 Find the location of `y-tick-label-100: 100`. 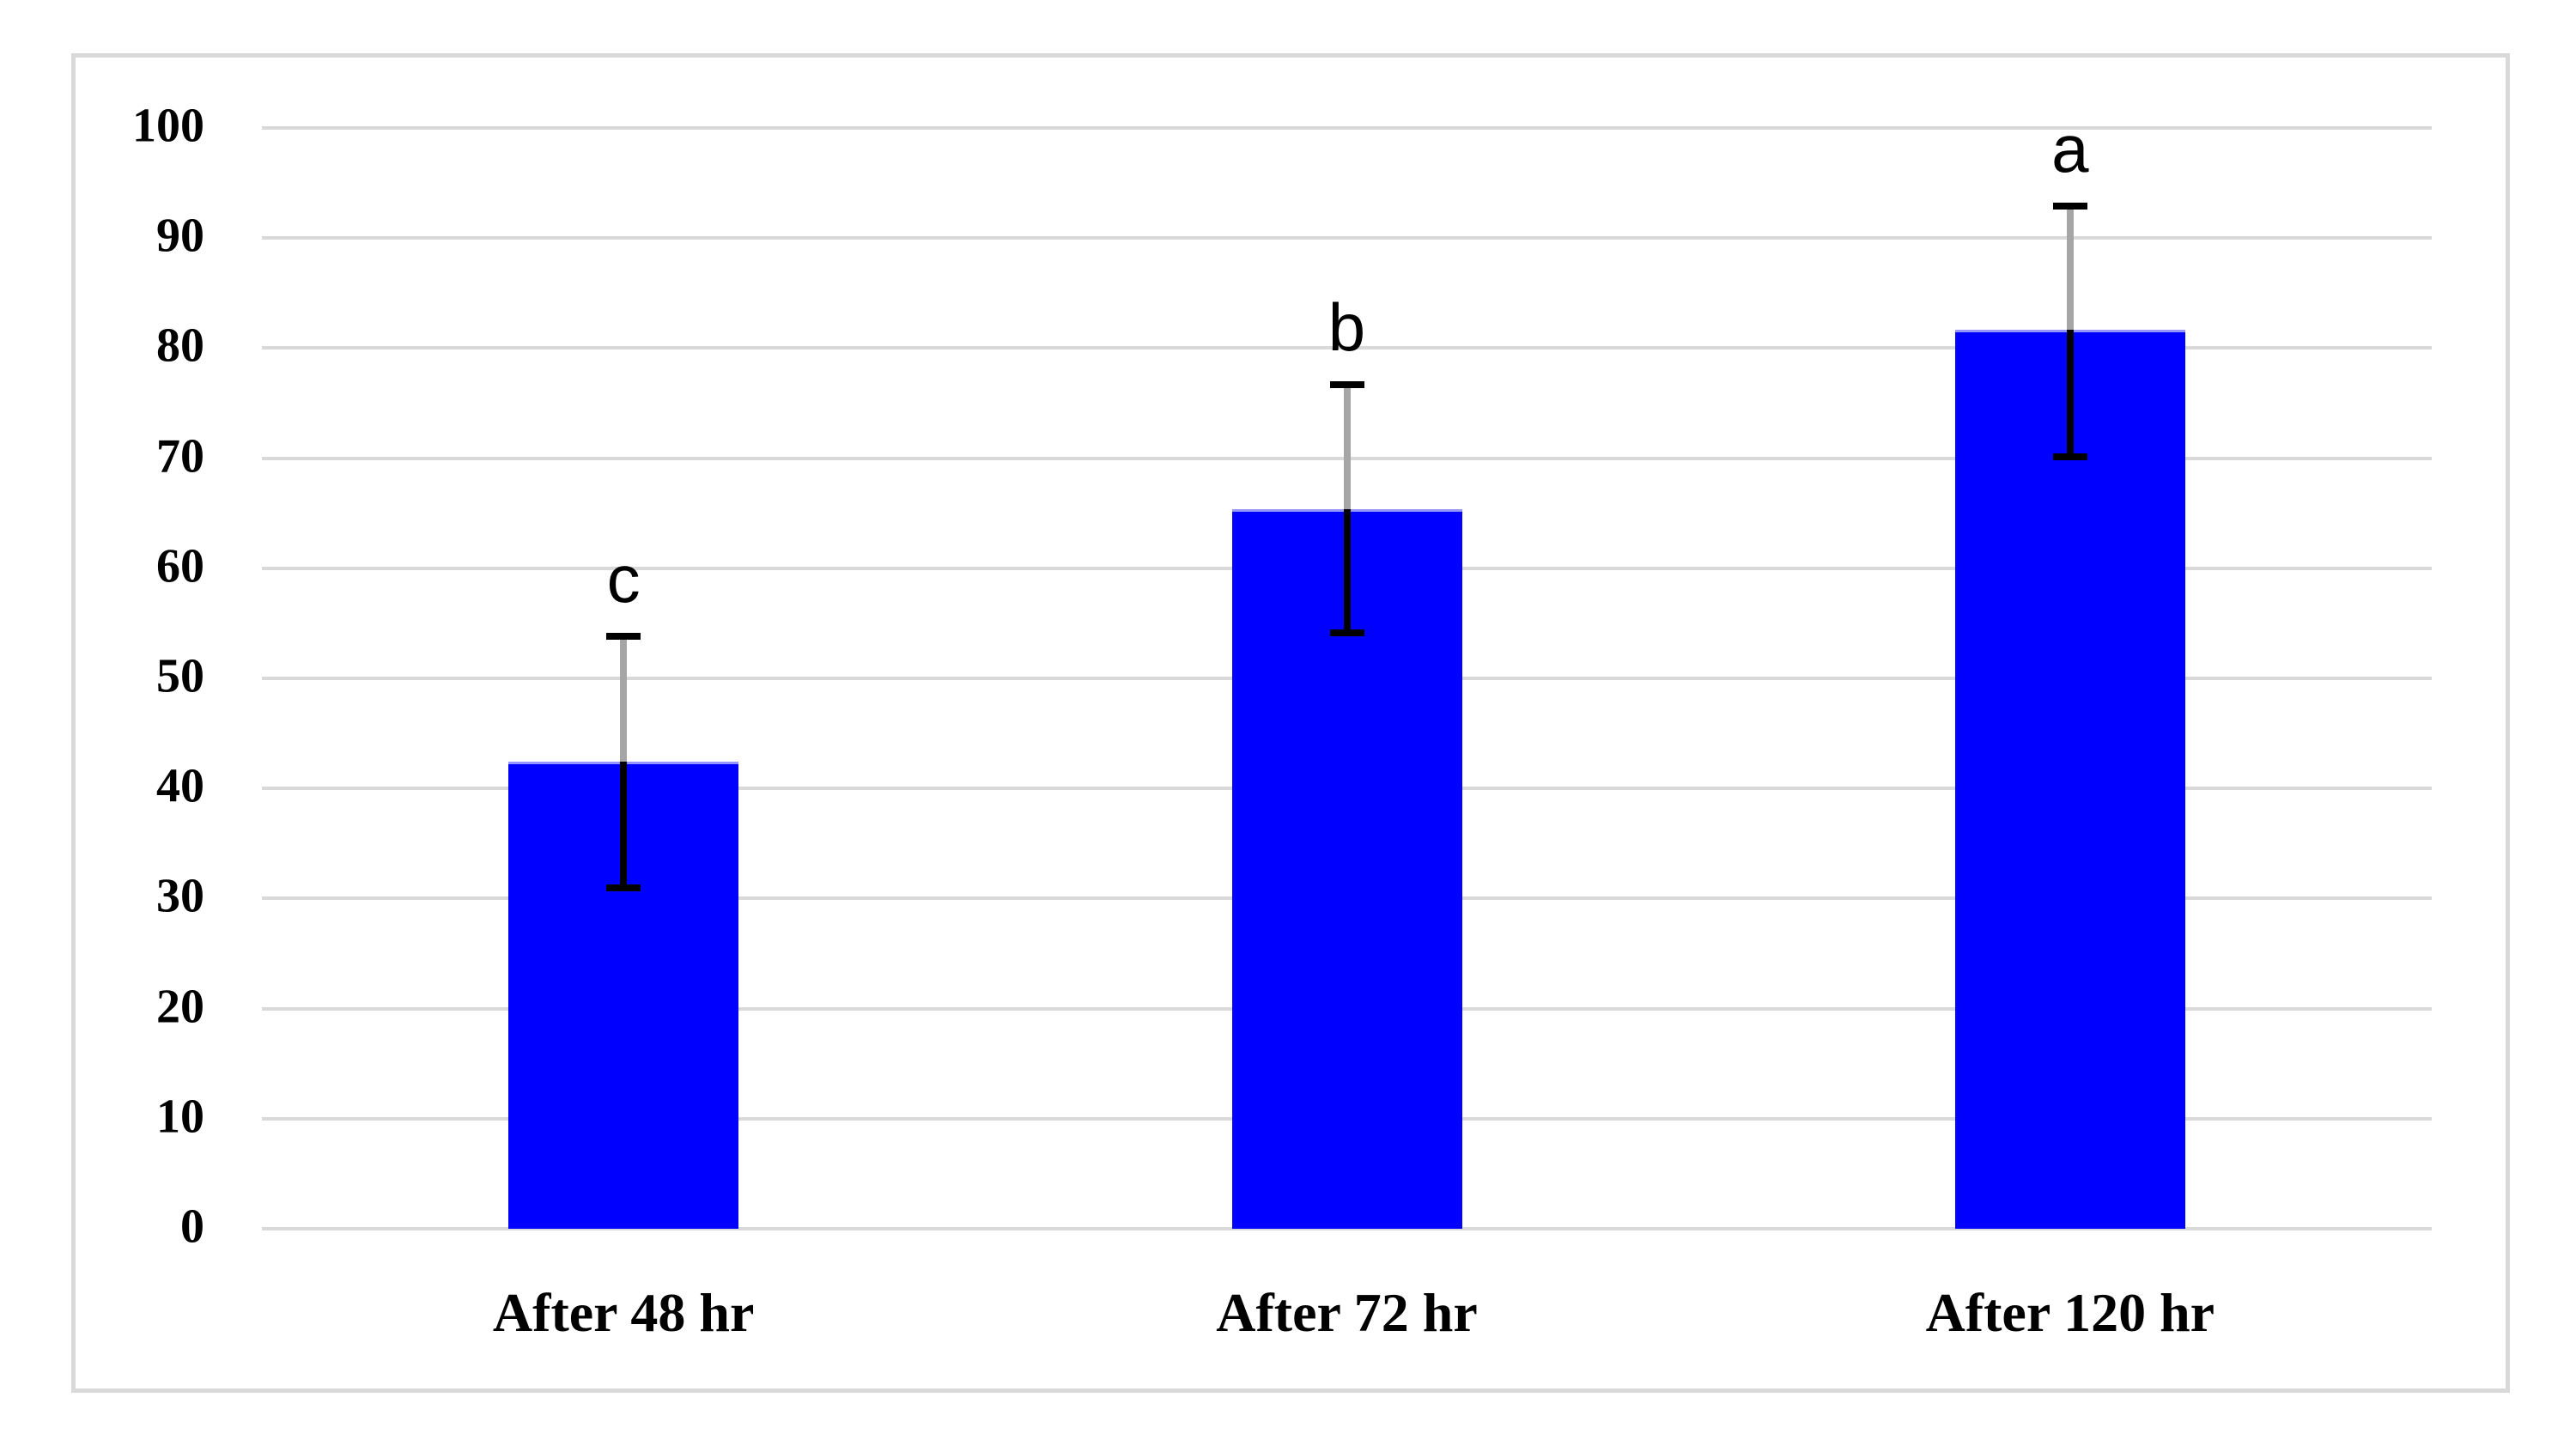

y-tick-label-100: 100 is located at coordinates (168, 126).